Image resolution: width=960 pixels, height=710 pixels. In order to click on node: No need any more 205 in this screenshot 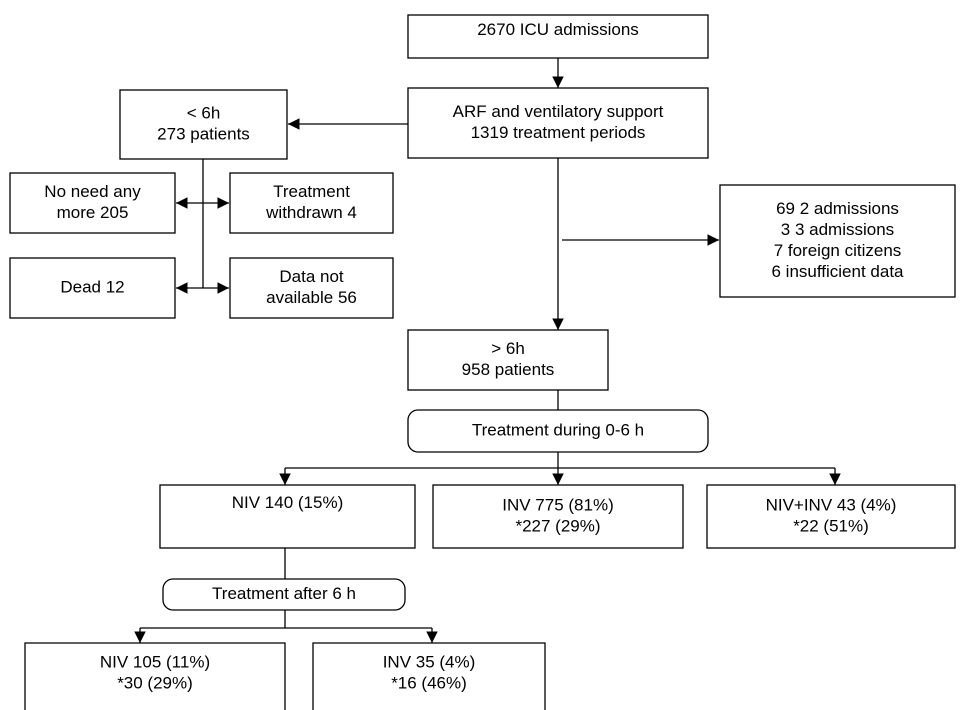, I will do `click(92, 203)`.